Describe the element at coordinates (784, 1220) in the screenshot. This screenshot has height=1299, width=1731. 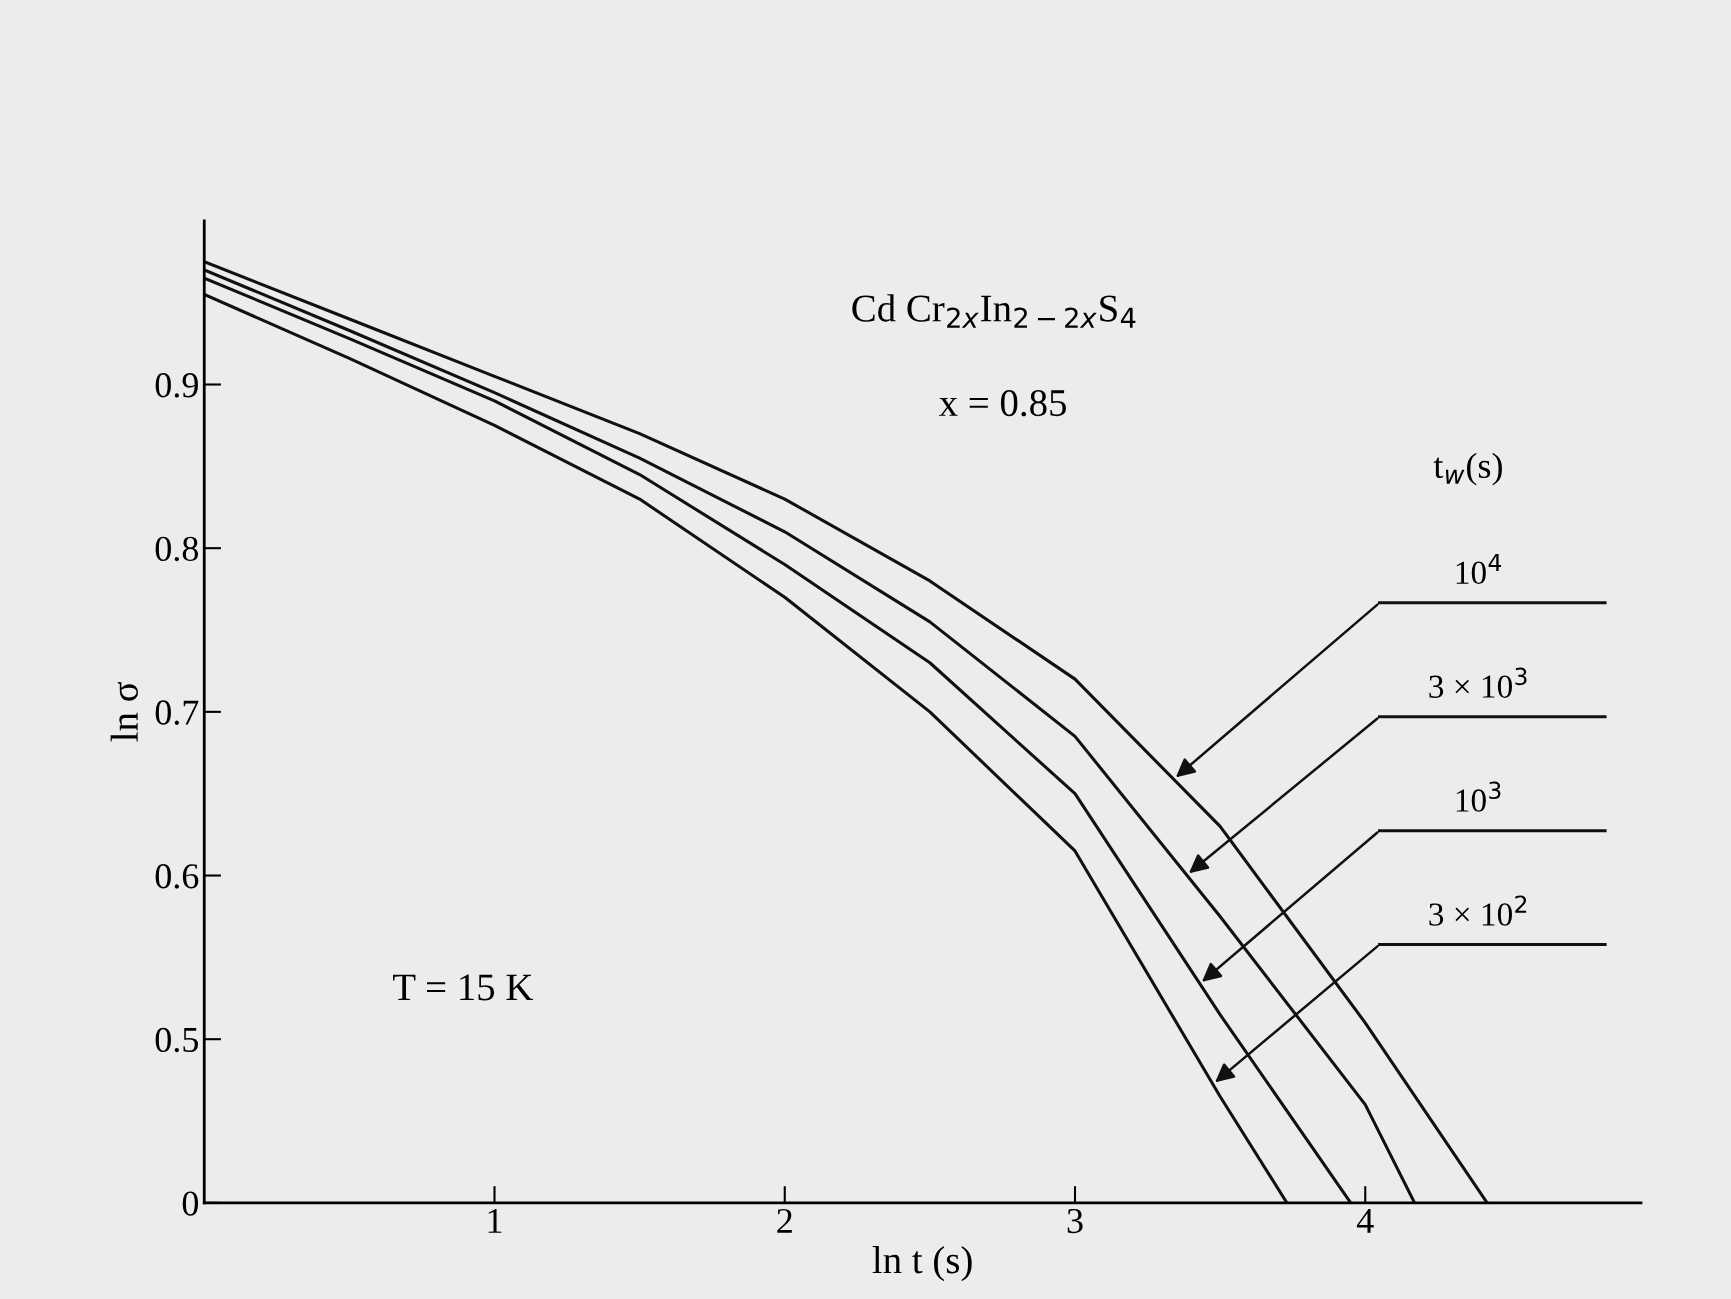
I see `x-tick-label: 2` at that location.